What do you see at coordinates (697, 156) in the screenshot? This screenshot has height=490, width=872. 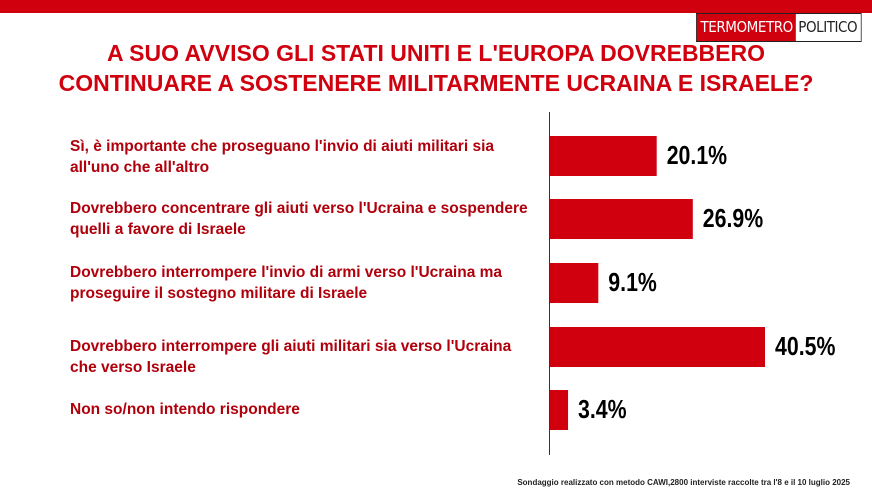 I see `value-label: 20.1%` at bounding box center [697, 156].